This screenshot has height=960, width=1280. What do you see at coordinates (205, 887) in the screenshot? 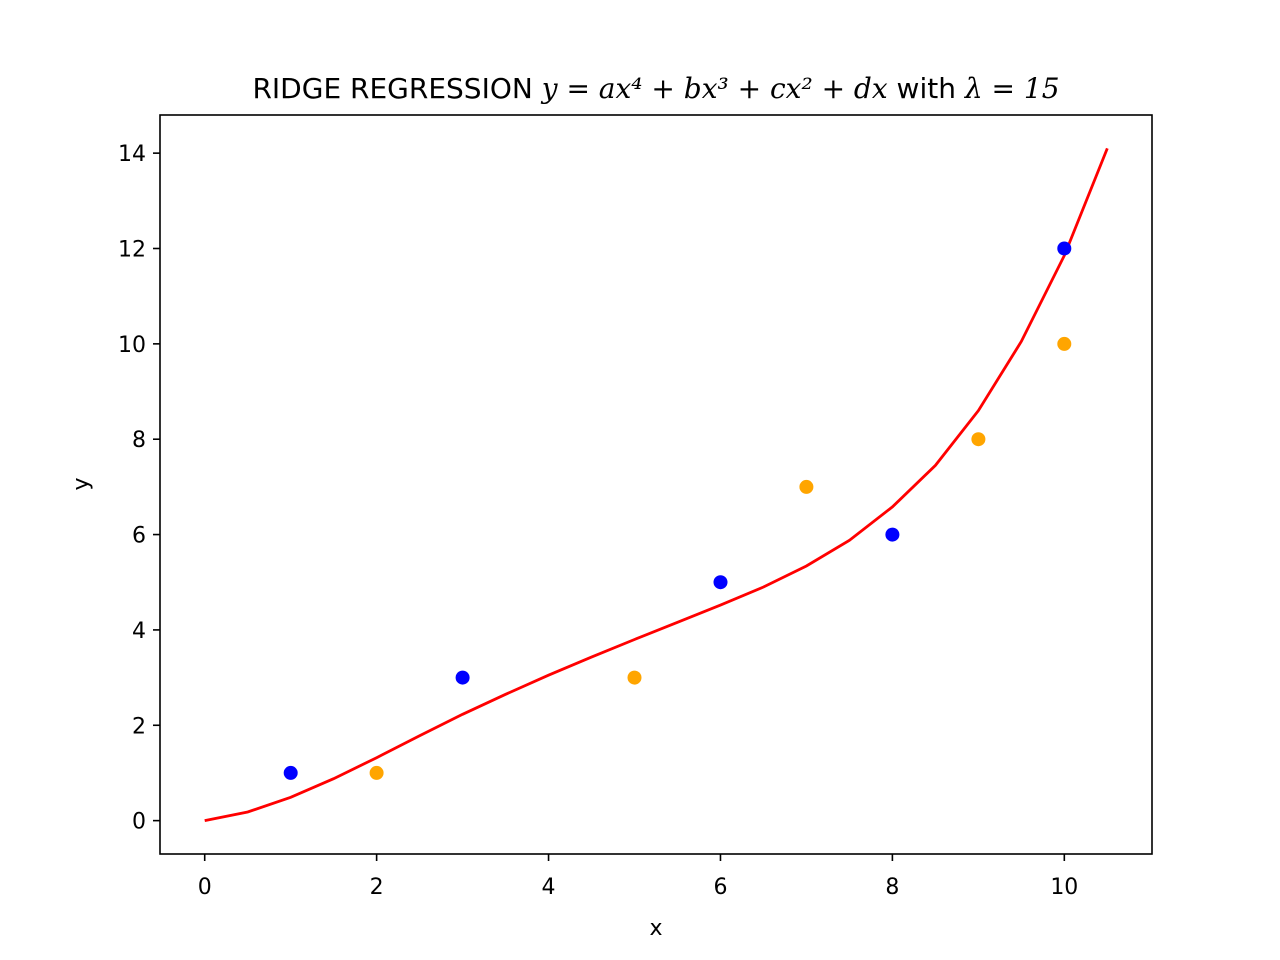
I see `x-tick-label: 0` at bounding box center [205, 887].